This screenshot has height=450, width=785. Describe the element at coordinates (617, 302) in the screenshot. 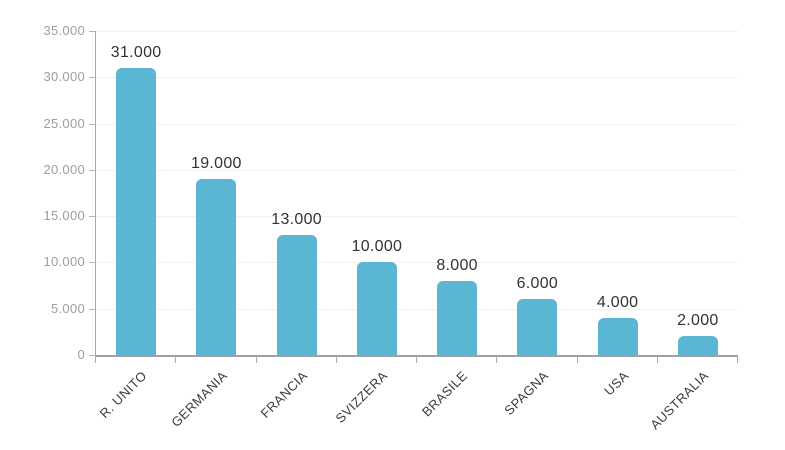

I see `bar-value-label: 4.000` at that location.